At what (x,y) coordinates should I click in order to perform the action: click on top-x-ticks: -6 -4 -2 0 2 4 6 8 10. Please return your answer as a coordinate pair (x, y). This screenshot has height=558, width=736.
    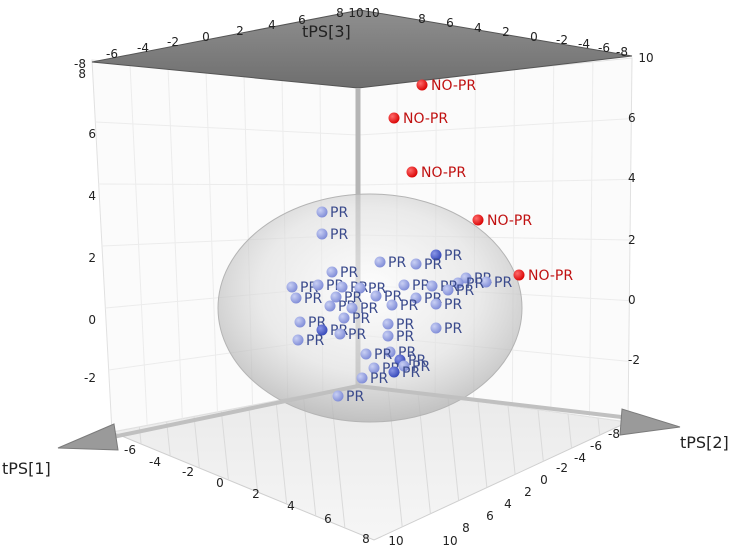
    Looking at the image, I should click on (235, 33).